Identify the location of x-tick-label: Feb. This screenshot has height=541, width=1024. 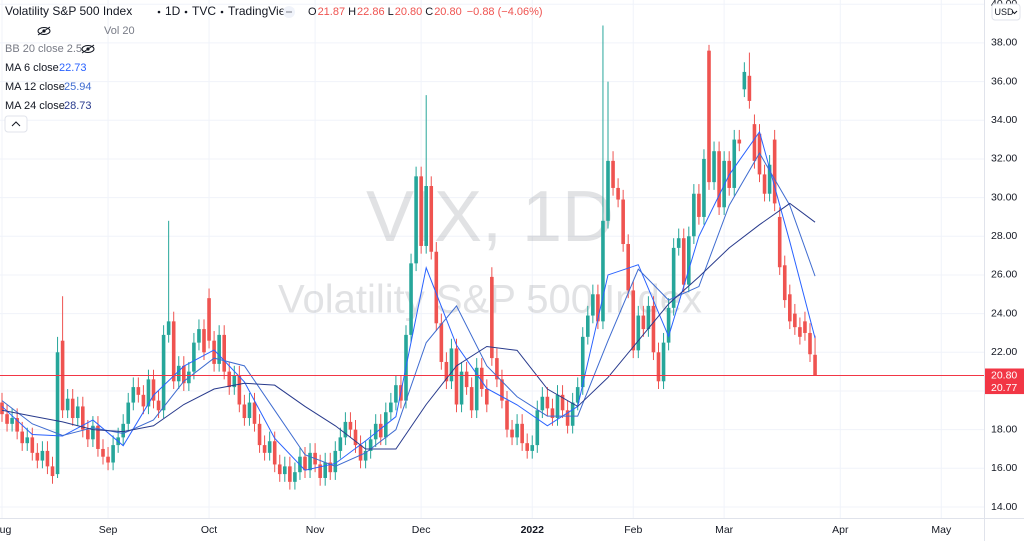
(633, 530).